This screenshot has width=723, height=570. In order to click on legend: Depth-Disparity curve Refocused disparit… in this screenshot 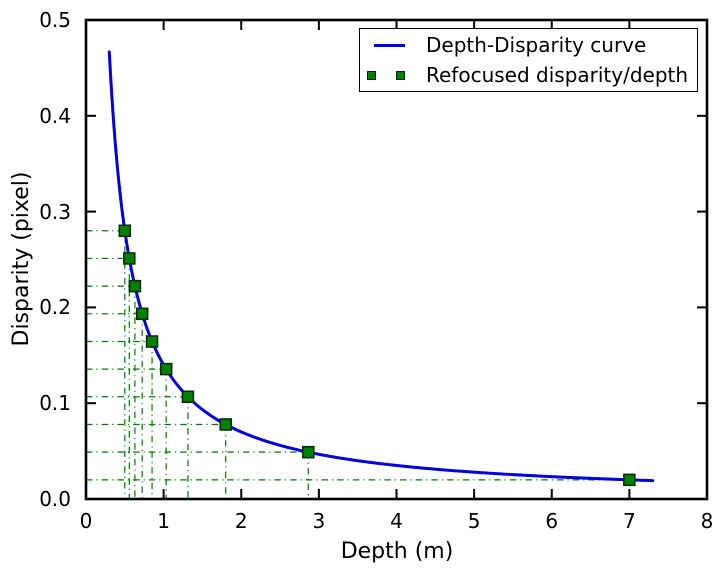, I will do `click(528, 60)`.